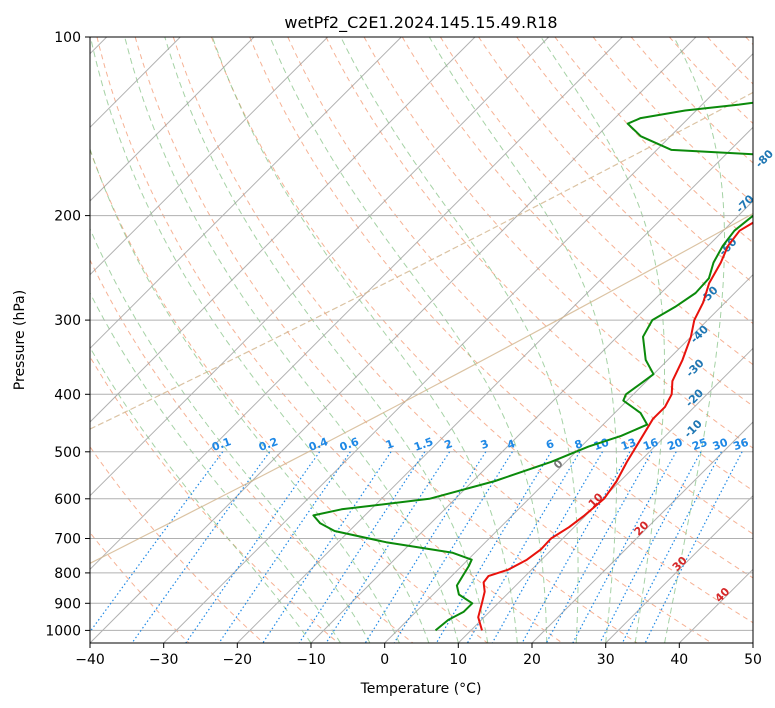 The height and width of the screenshot is (708, 775). I want to click on dry-adiabat-label: -20, so click(694, 397).